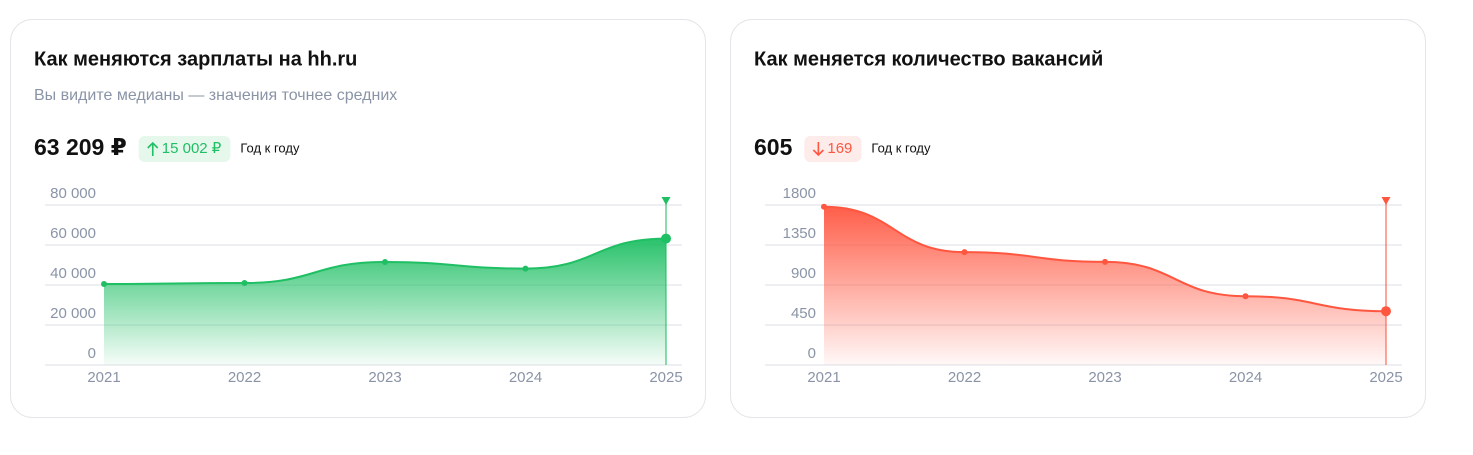 This screenshot has width=1473, height=455. Describe the element at coordinates (1105, 285) in the screenshot. I see `area` at that location.